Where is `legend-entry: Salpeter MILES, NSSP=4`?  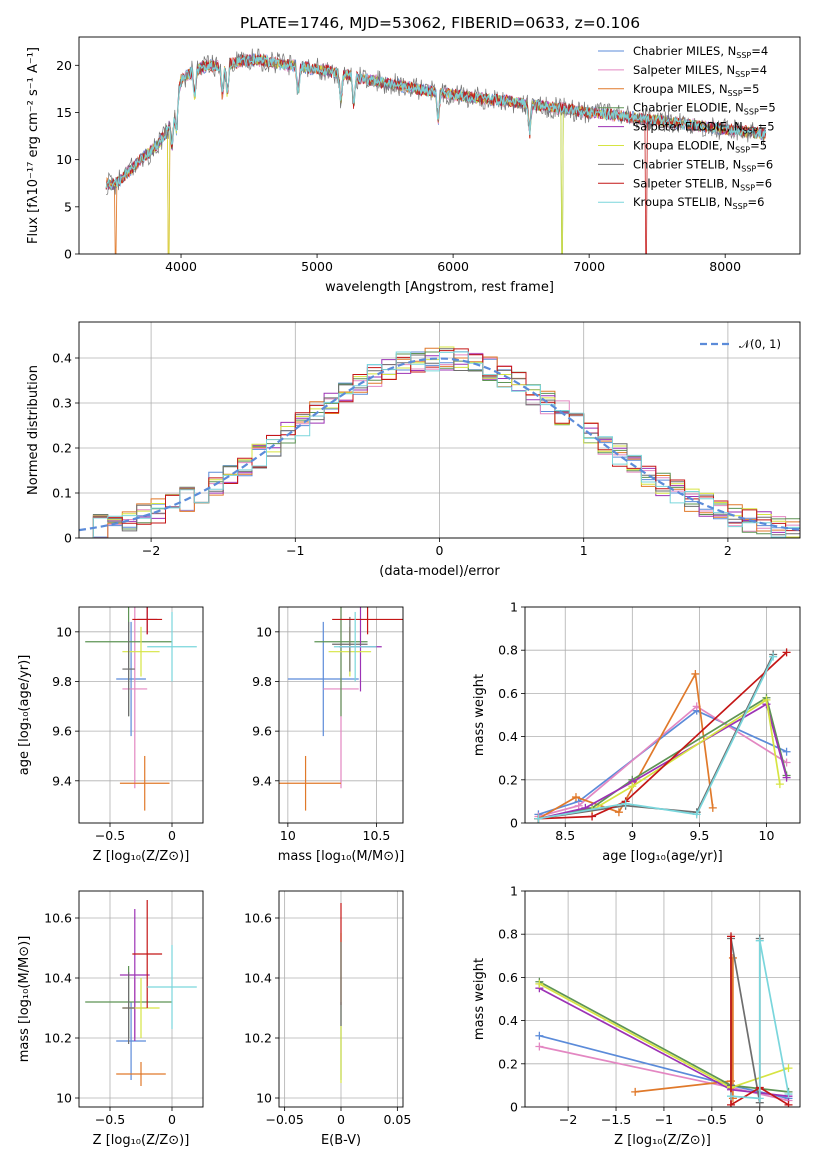 legend-entry: Salpeter MILES, NSSP=4 is located at coordinates (700, 71).